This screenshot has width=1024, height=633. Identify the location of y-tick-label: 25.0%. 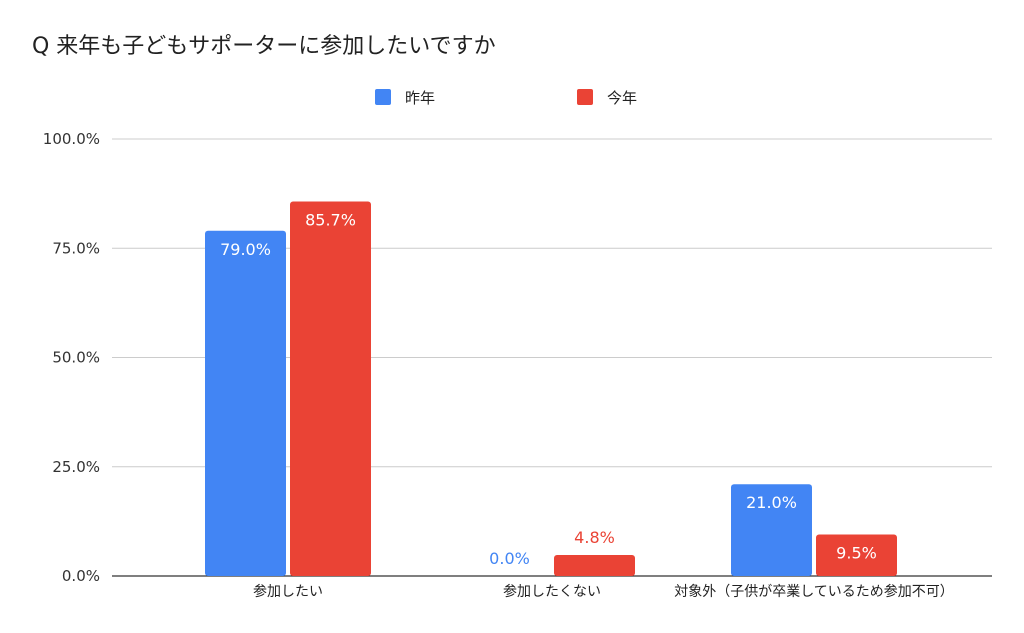
(76, 467).